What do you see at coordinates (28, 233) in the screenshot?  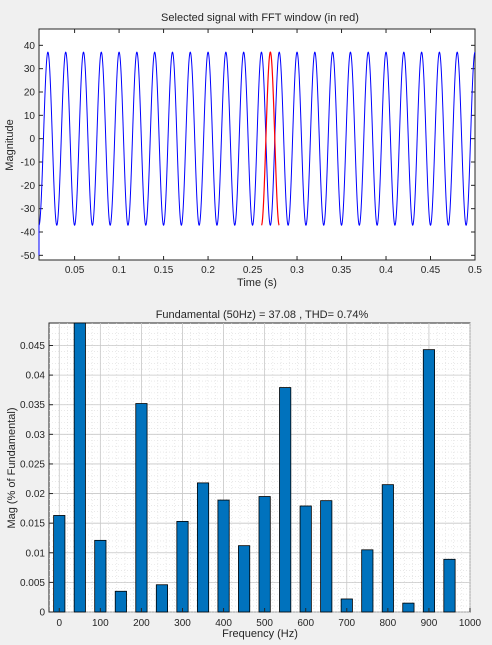 I see `signal-y-tick-label: -40` at bounding box center [28, 233].